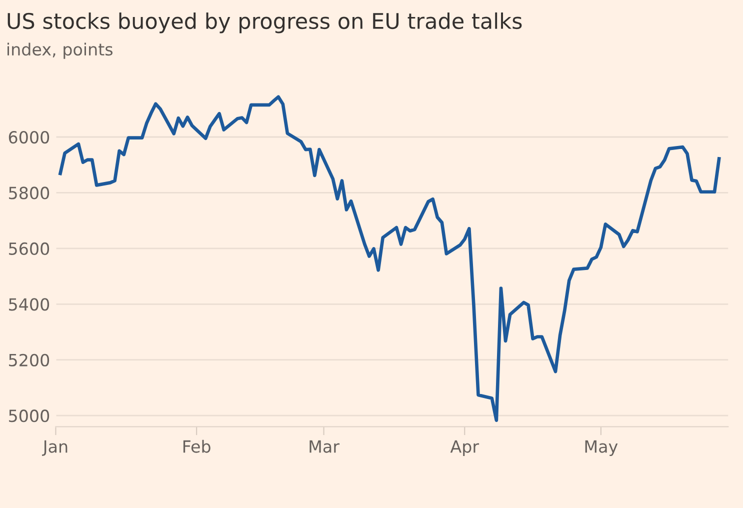 The height and width of the screenshot is (508, 743). I want to click on y-tick-label: 5200, so click(29, 360).